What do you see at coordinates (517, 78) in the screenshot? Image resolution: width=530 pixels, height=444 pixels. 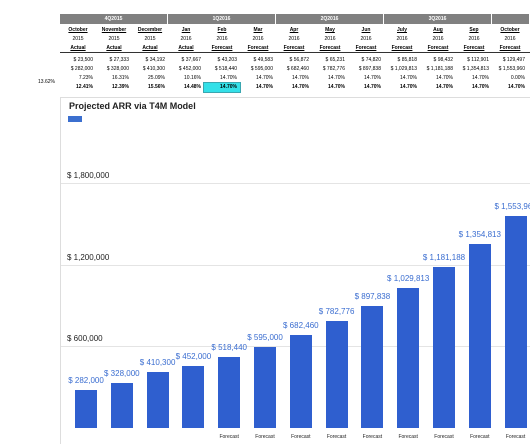 I see `value-cell: 0.00%` at bounding box center [517, 78].